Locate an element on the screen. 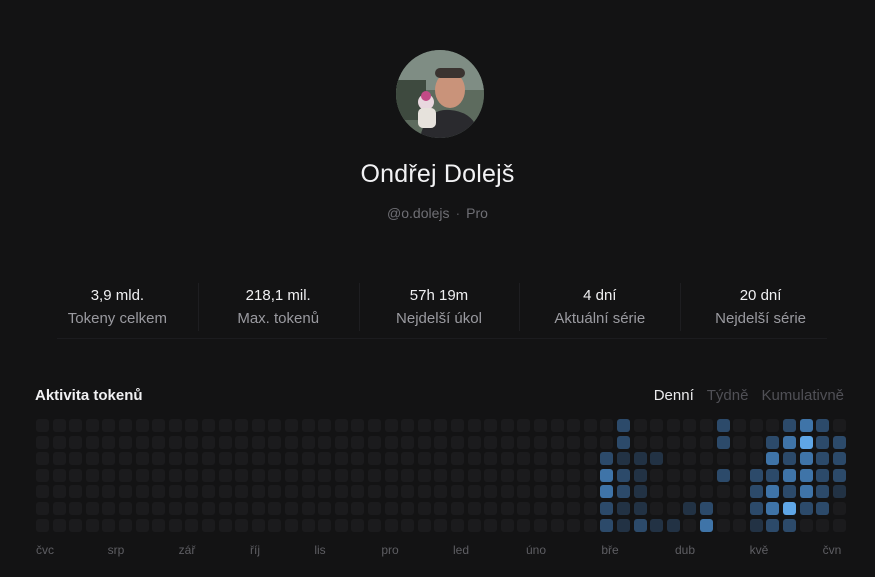 The image size is (875, 577). profile-meta: @o.dolejs · Pro is located at coordinates (437, 213).